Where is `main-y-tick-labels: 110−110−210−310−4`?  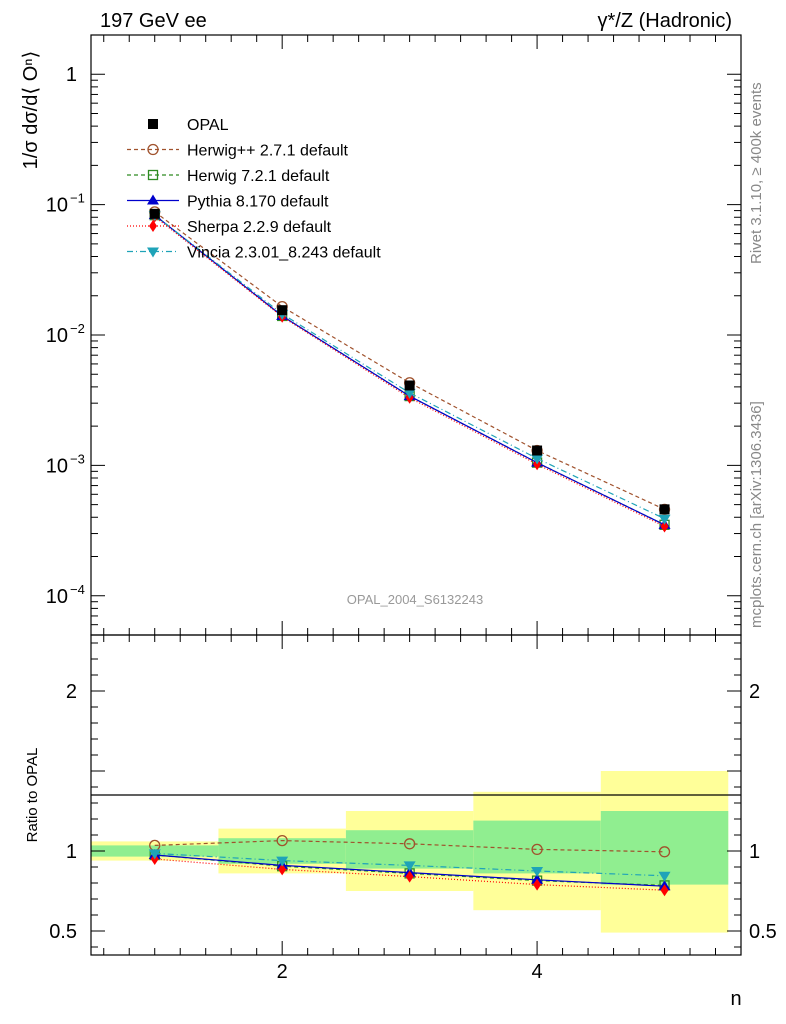 main-y-tick-labels: 110−110−210−310−4 is located at coordinates (65, 336).